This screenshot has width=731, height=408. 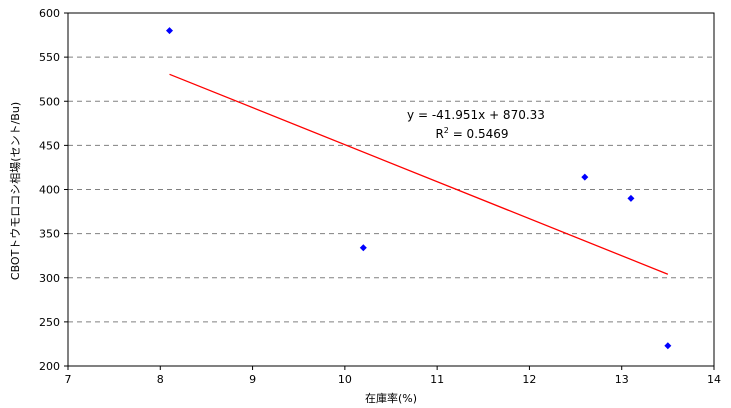 I want to click on y-tick-label: 500, so click(x=49, y=101).